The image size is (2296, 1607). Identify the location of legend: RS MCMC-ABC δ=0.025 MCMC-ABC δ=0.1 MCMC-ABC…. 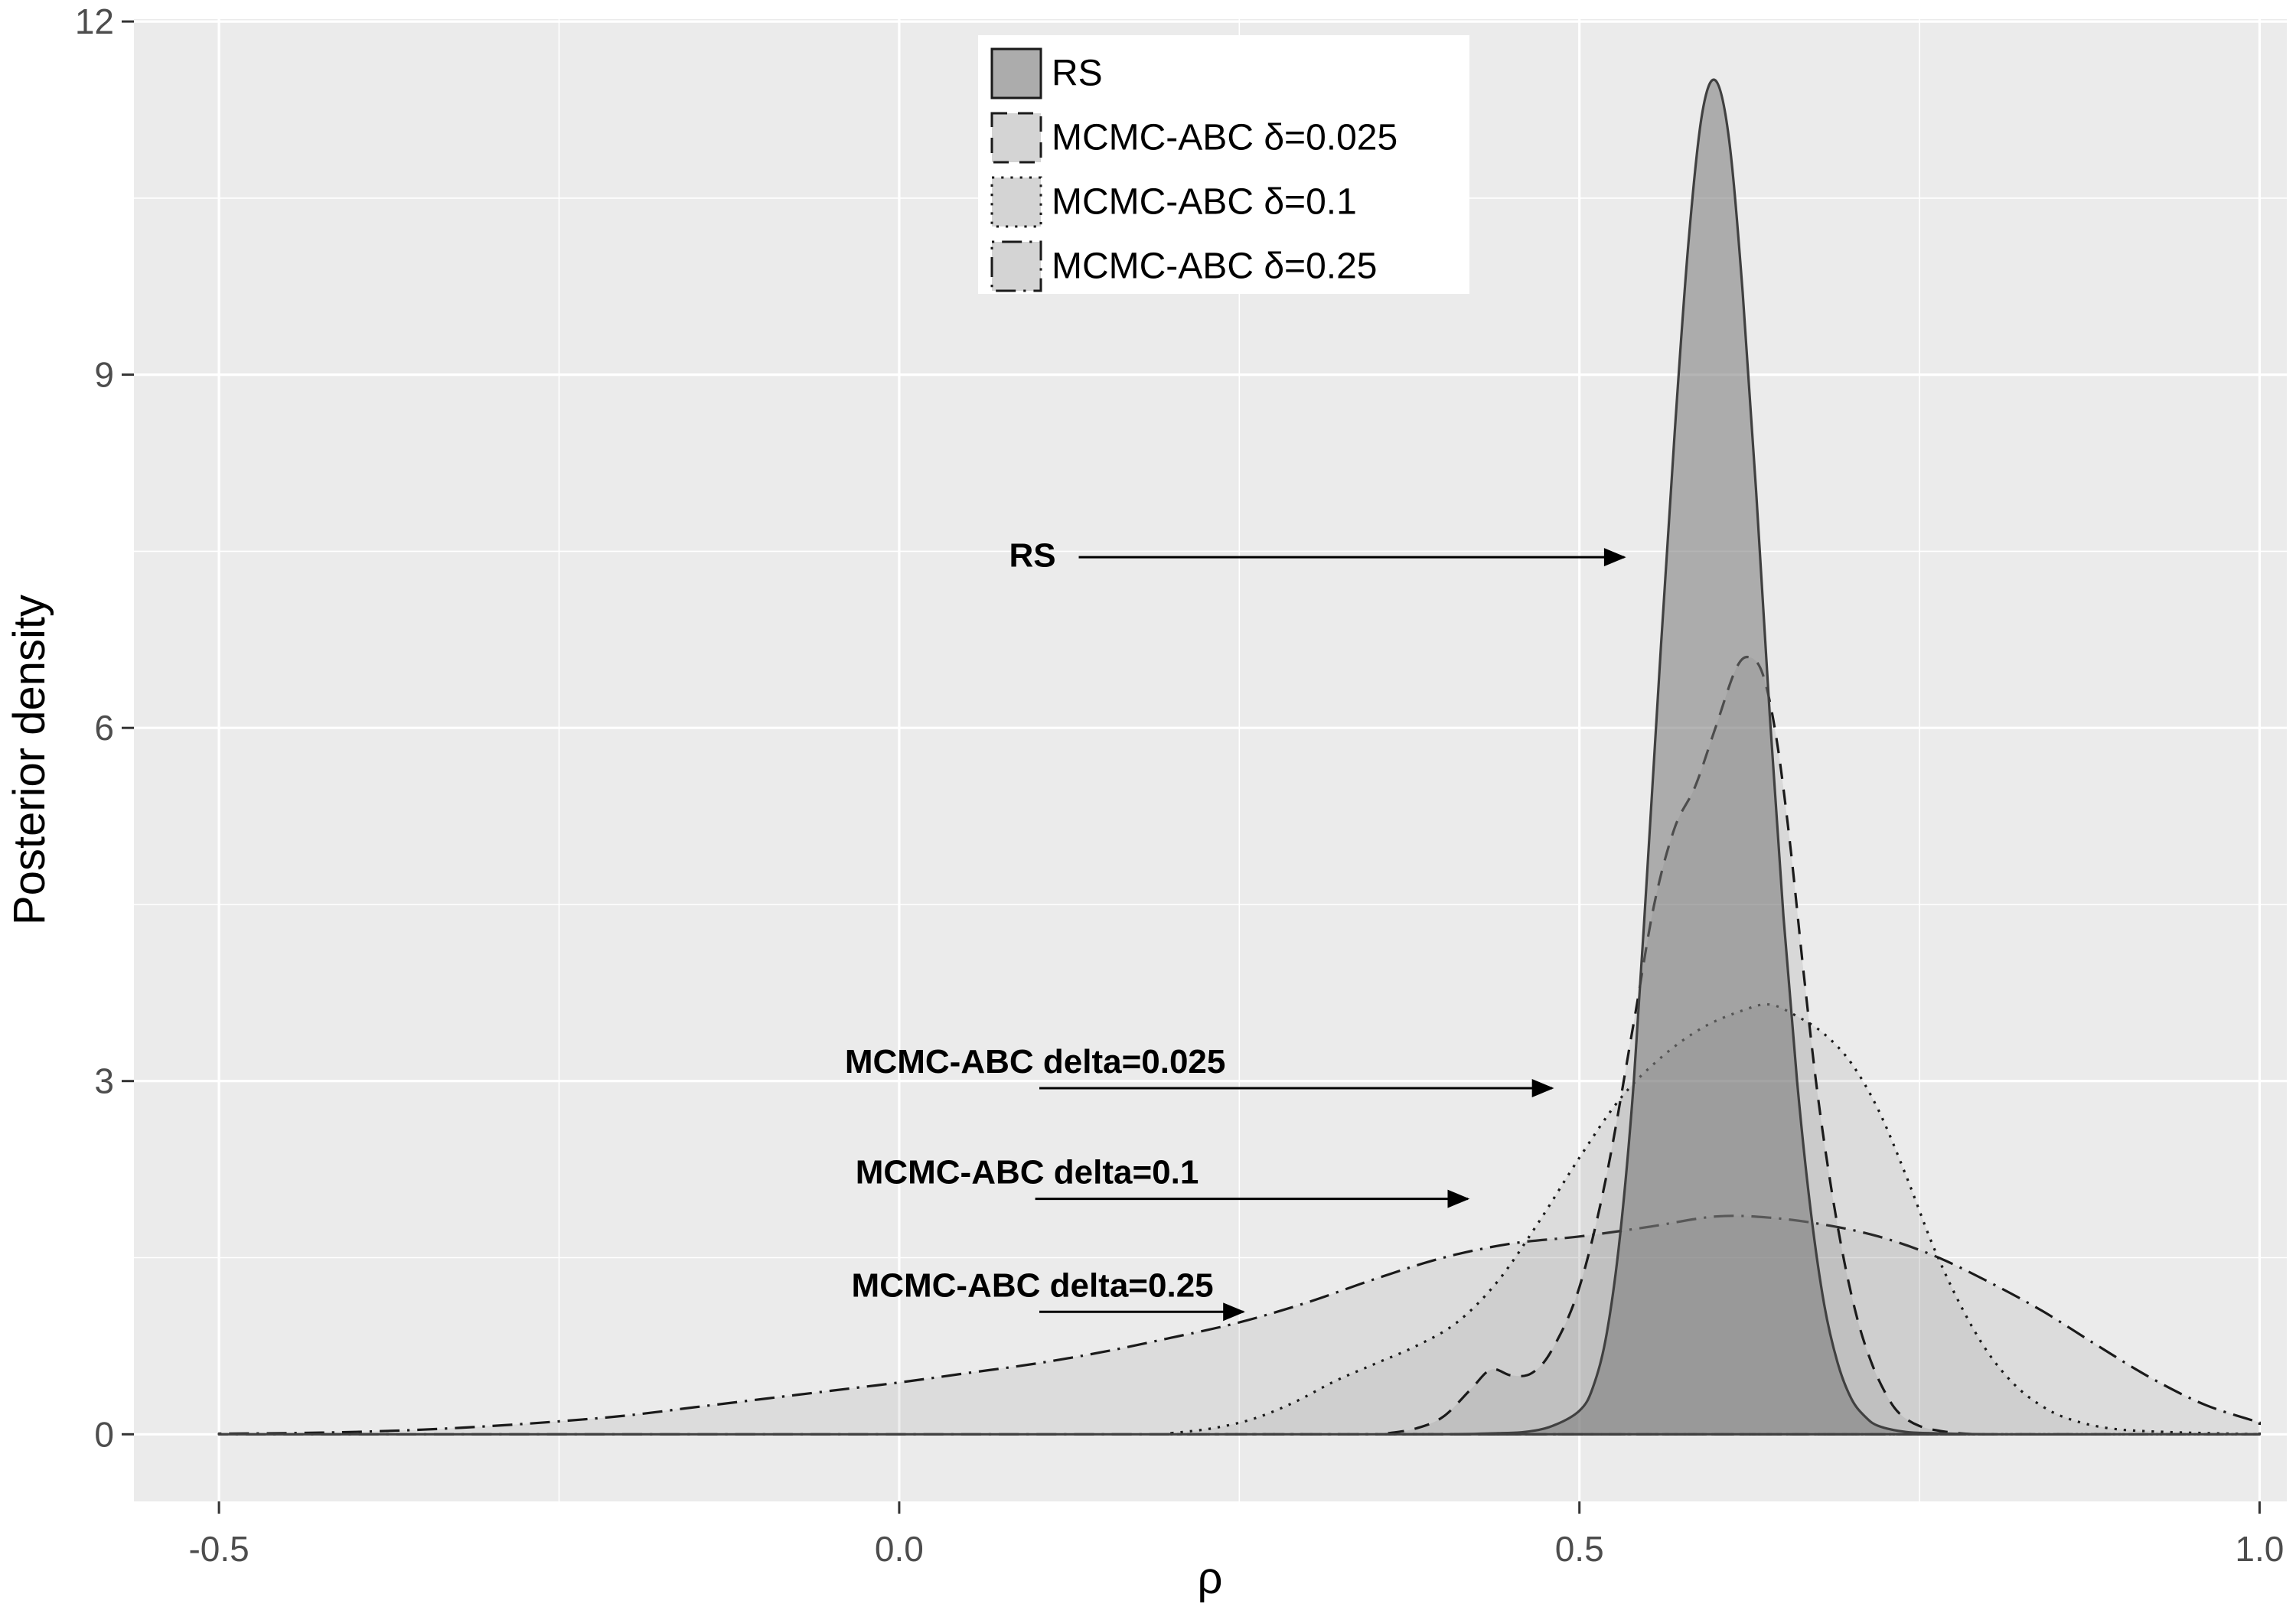
(1223, 164).